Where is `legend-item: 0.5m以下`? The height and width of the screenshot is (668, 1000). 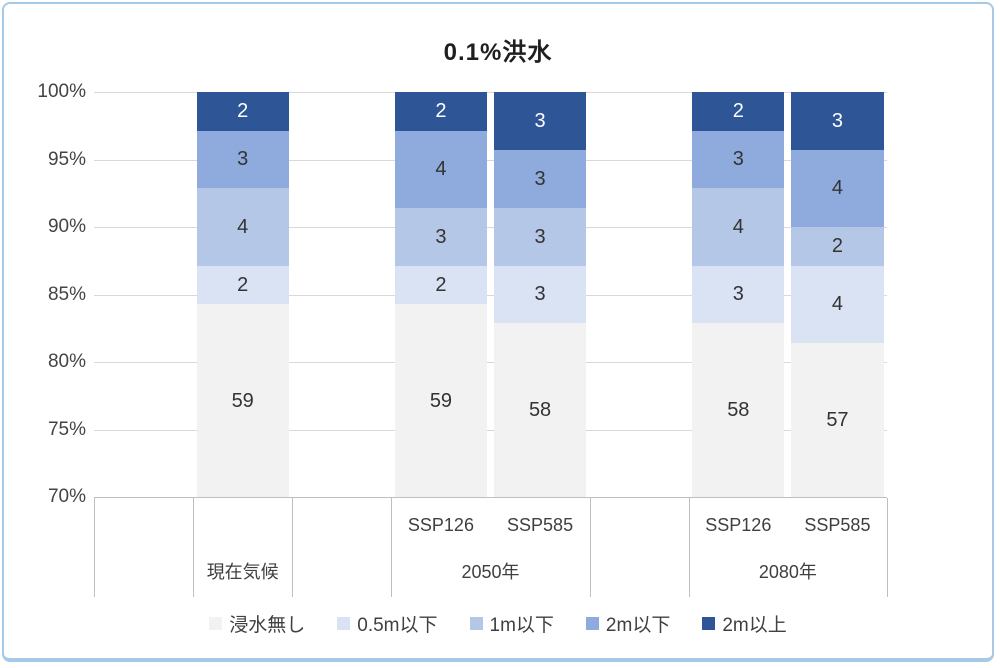
legend-item: 0.5m以下 is located at coordinates (387, 623).